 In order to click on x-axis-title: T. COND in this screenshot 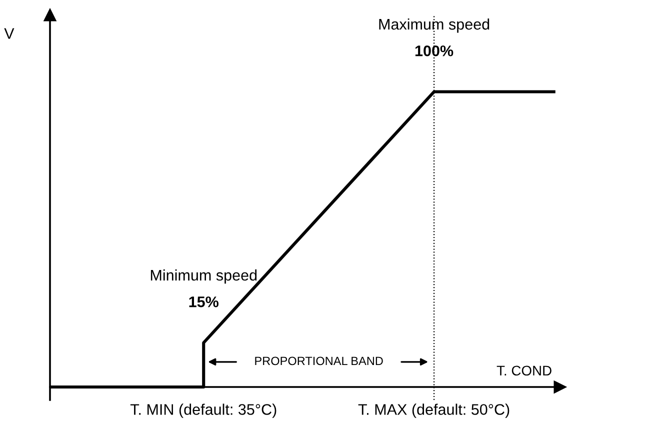, I will do `click(524, 371)`.